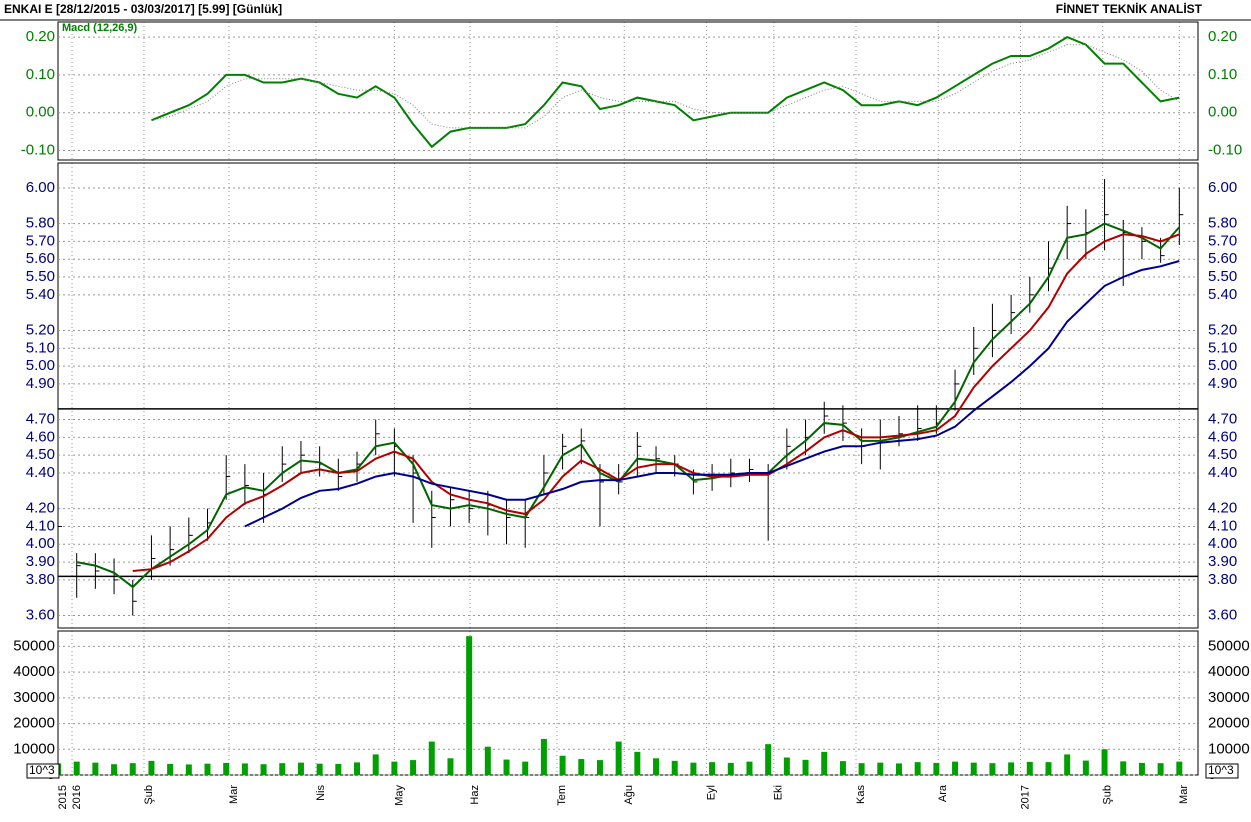 The image size is (1251, 822). I want to click on x-tick-label: Ara, so click(943, 793).